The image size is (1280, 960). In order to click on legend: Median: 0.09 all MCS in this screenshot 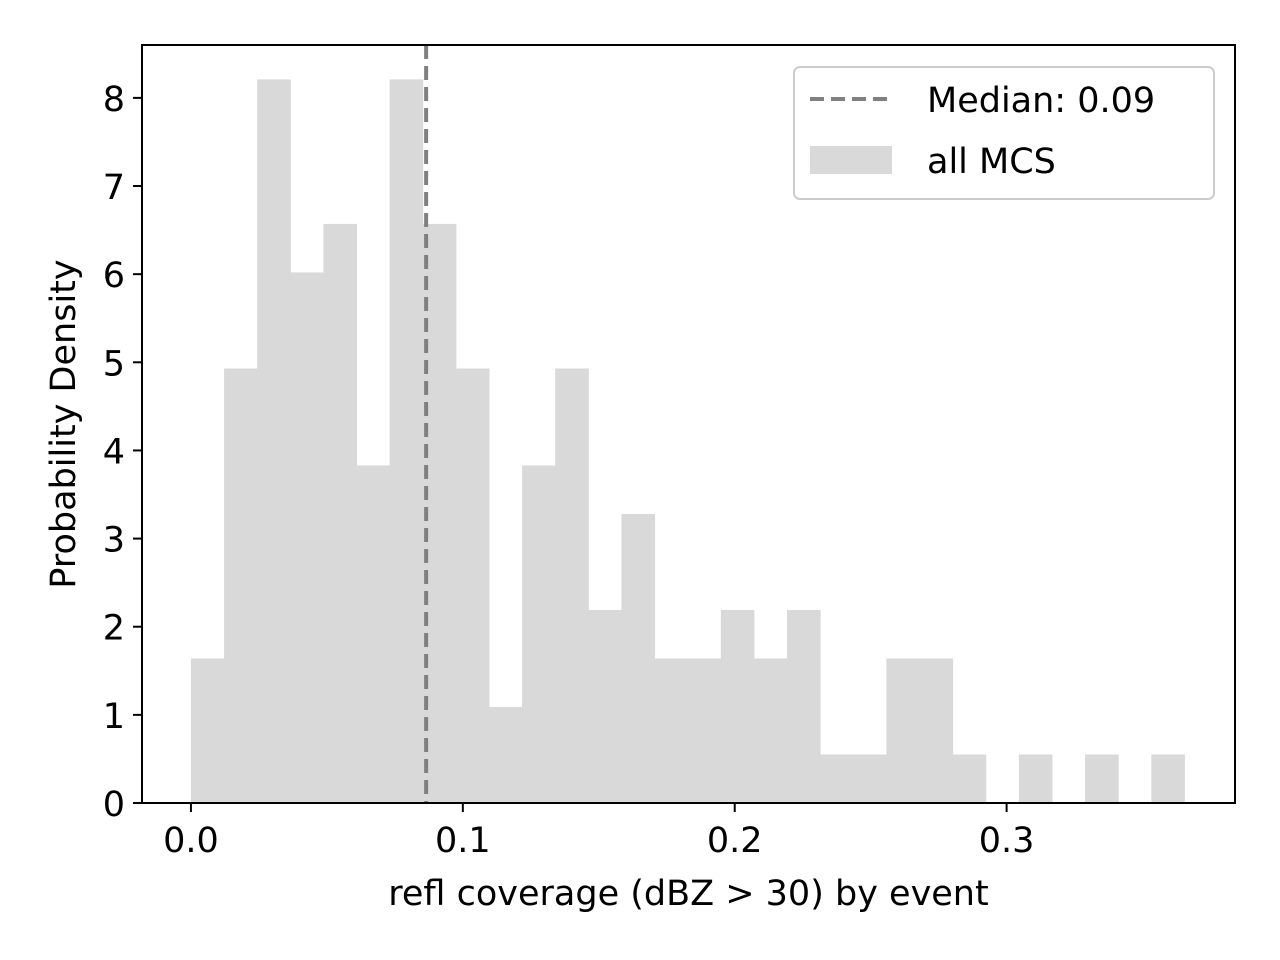, I will do `click(1004, 133)`.